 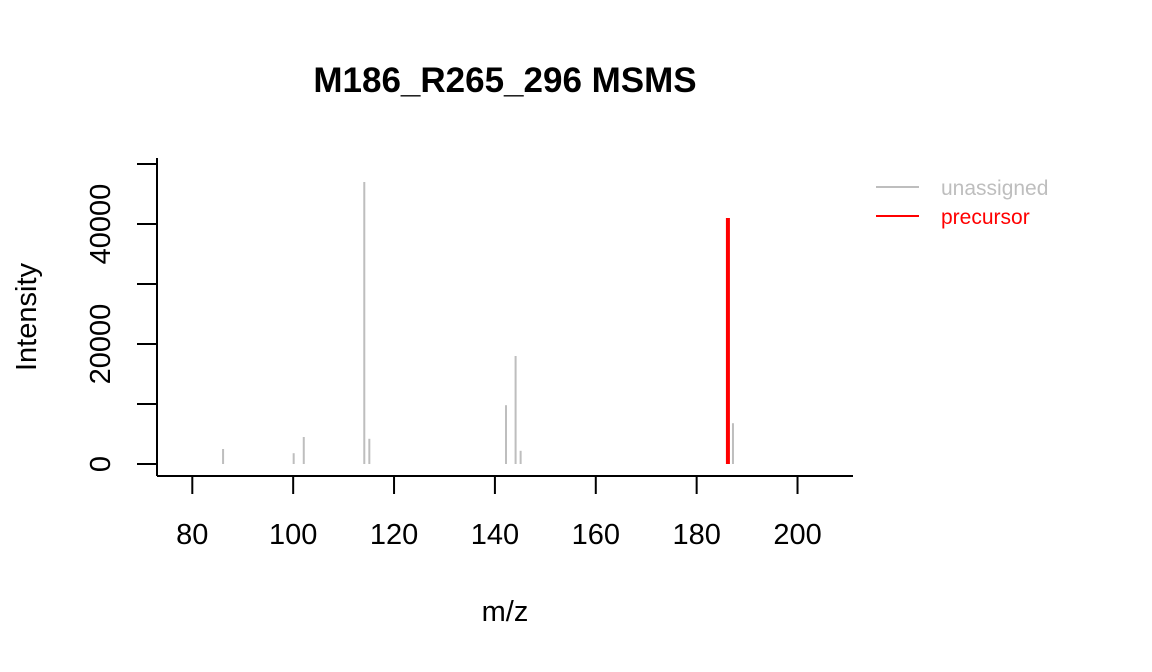 I want to click on x-tick-label: 140, so click(x=495, y=535).